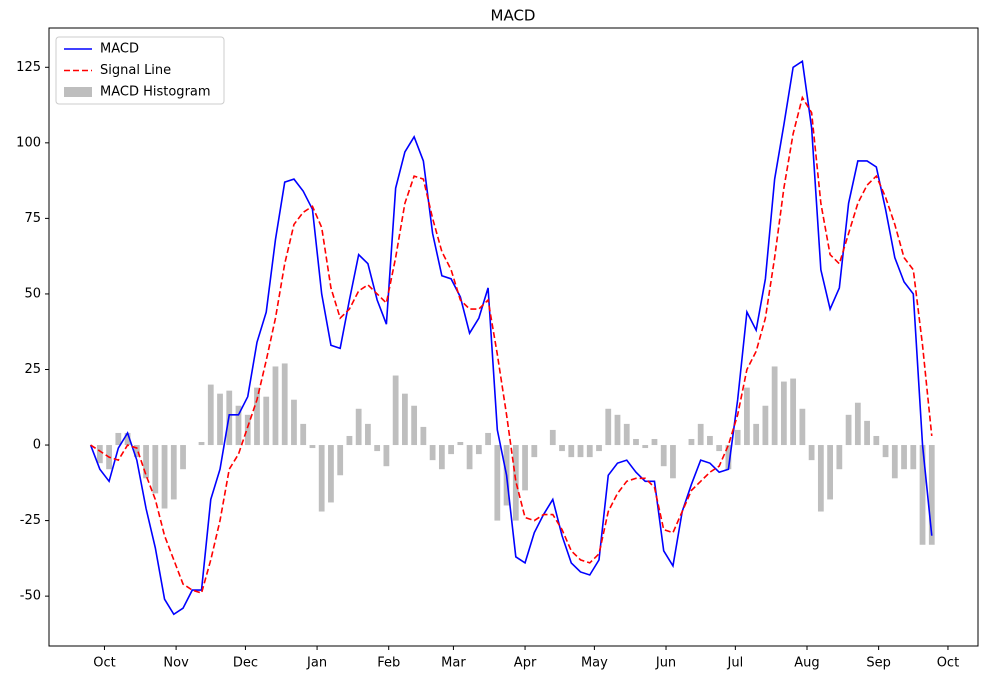 This screenshot has height=680, width=989. What do you see at coordinates (28, 142) in the screenshot?
I see `y-tick-label: 100` at bounding box center [28, 142].